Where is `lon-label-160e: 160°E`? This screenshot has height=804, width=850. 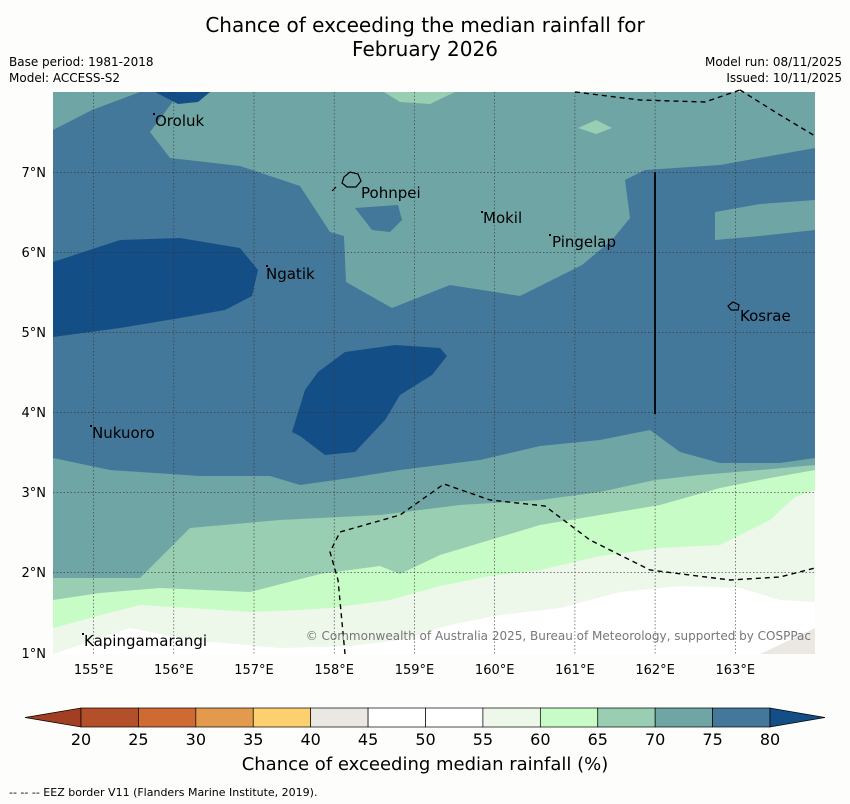 lon-label-160e: 160°E is located at coordinates (495, 670).